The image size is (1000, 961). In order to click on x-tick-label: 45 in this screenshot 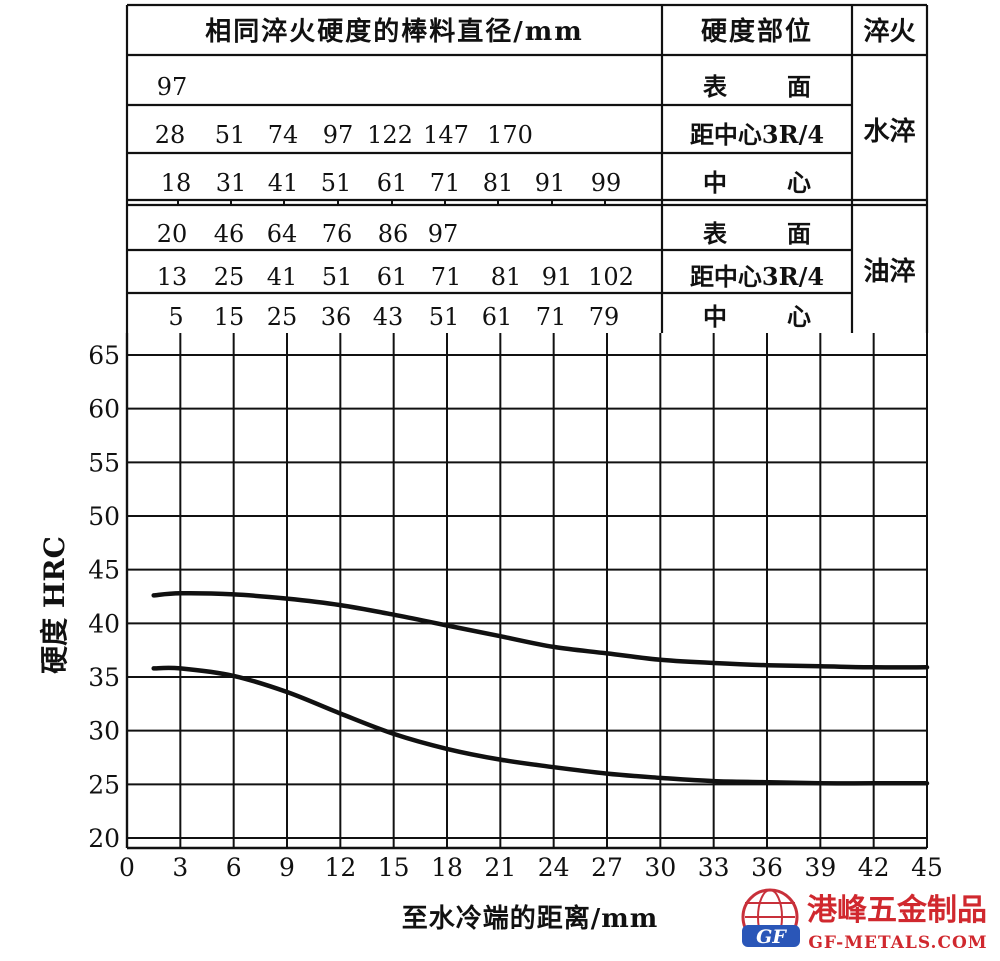, I will do `click(927, 867)`.